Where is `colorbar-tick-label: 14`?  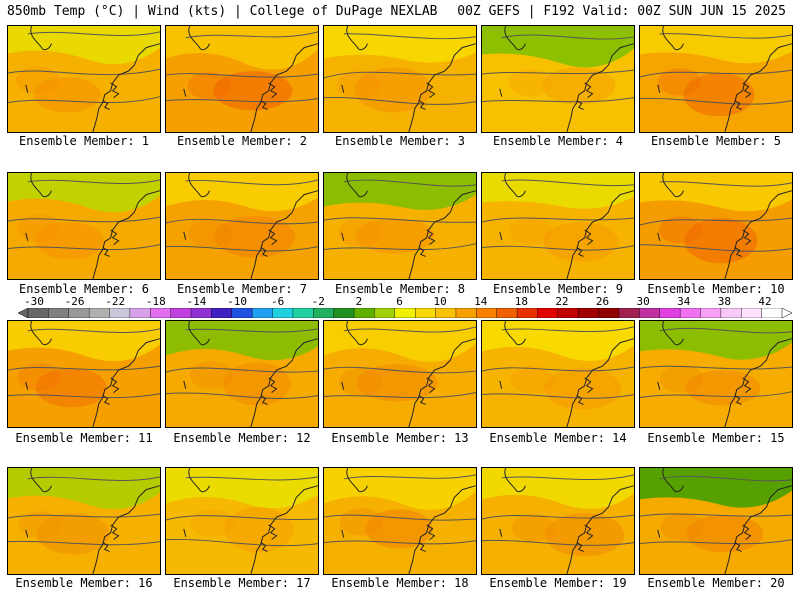
colorbar-tick-label: 14 is located at coordinates (481, 301).